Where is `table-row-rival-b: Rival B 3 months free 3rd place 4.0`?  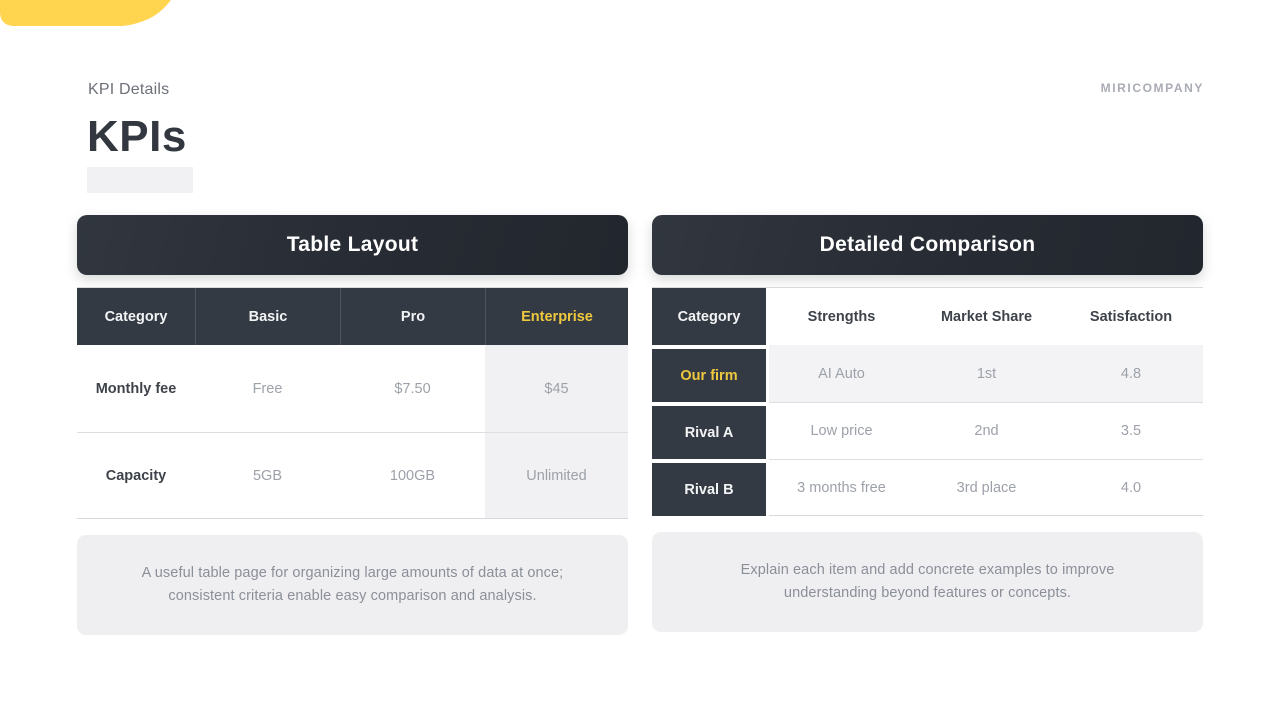
table-row-rival-b: Rival B 3 months free 3rd place 4.0 is located at coordinates (927, 487).